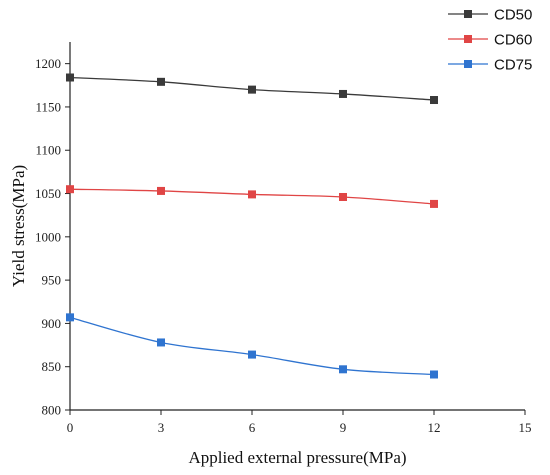  What do you see at coordinates (468, 14) in the screenshot?
I see `legend-marker-cd50` at bounding box center [468, 14].